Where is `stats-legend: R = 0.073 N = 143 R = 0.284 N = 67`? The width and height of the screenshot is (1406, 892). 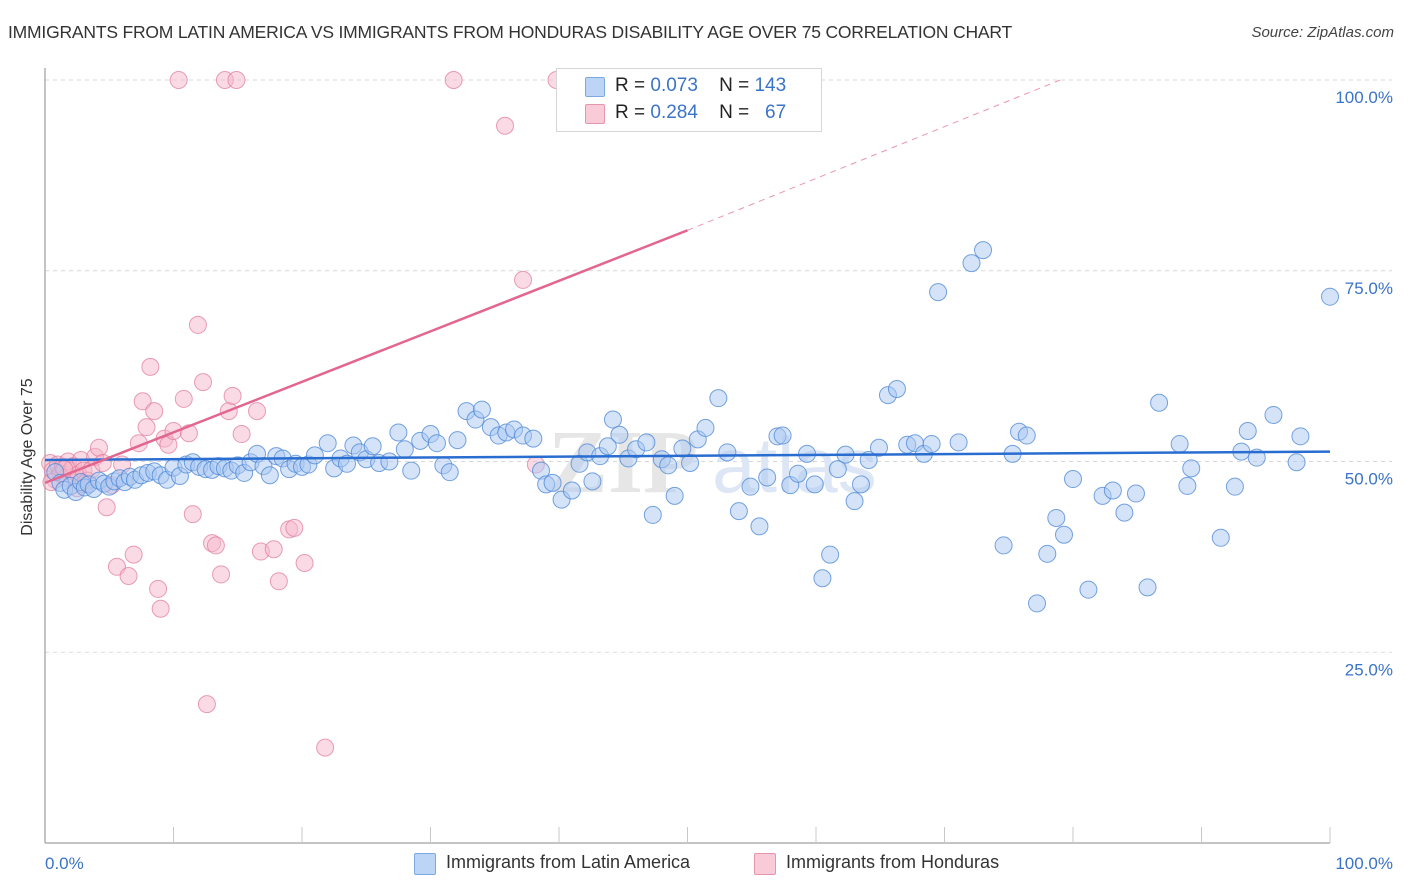 stats-legend: R = 0.073 N = 143 R = 0.284 N = 67 is located at coordinates (689, 100).